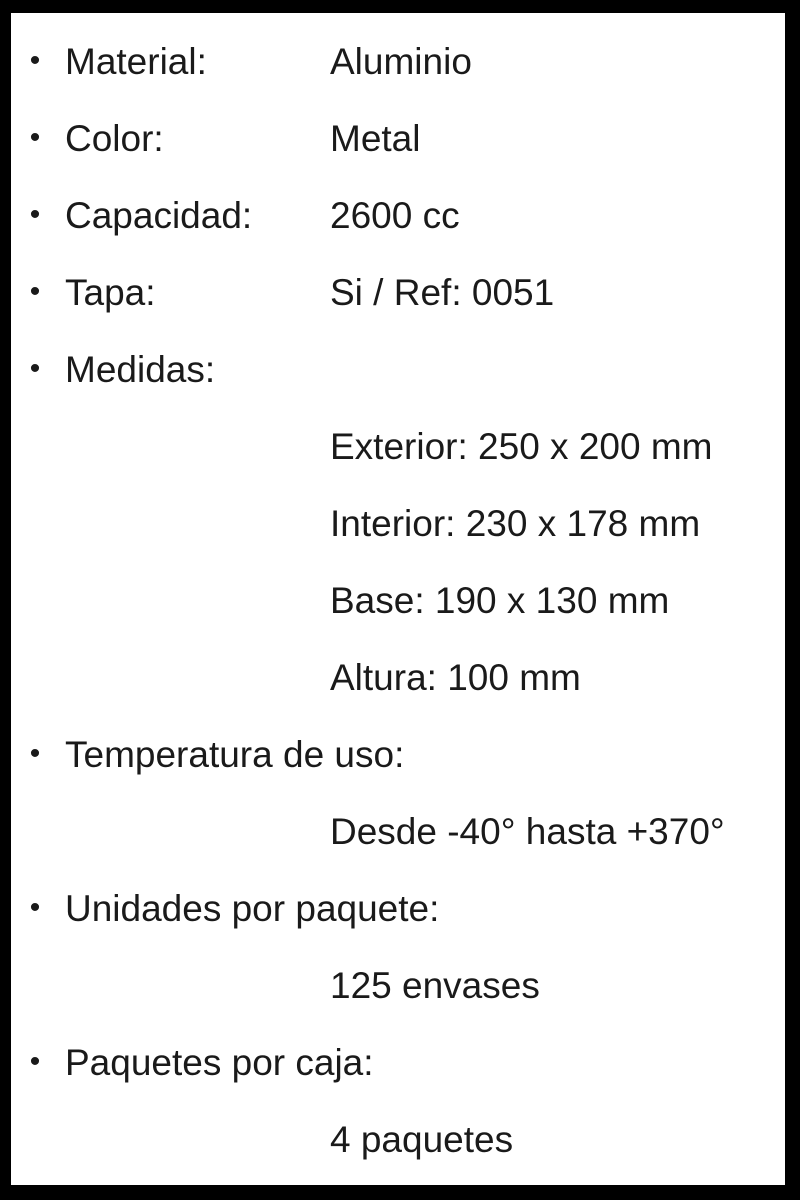  I want to click on spec-subrow-interior: Interior: 230 x 178 mm, so click(398, 523).